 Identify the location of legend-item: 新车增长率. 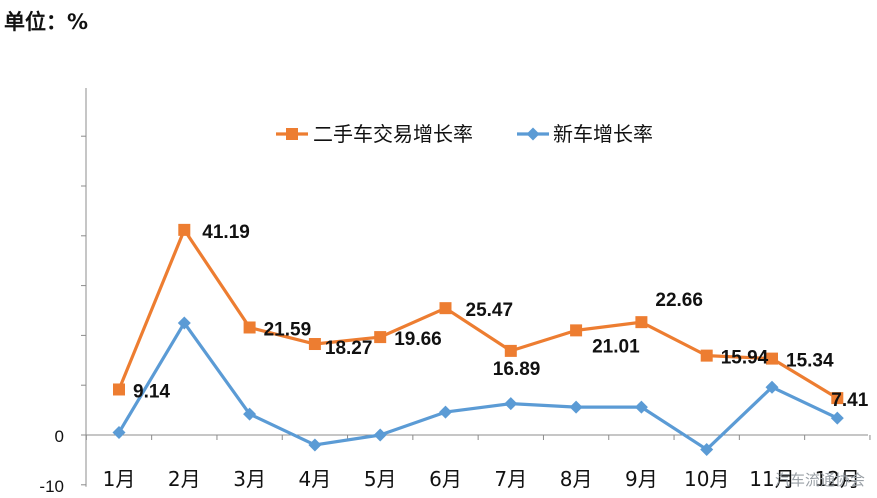
(585, 134).